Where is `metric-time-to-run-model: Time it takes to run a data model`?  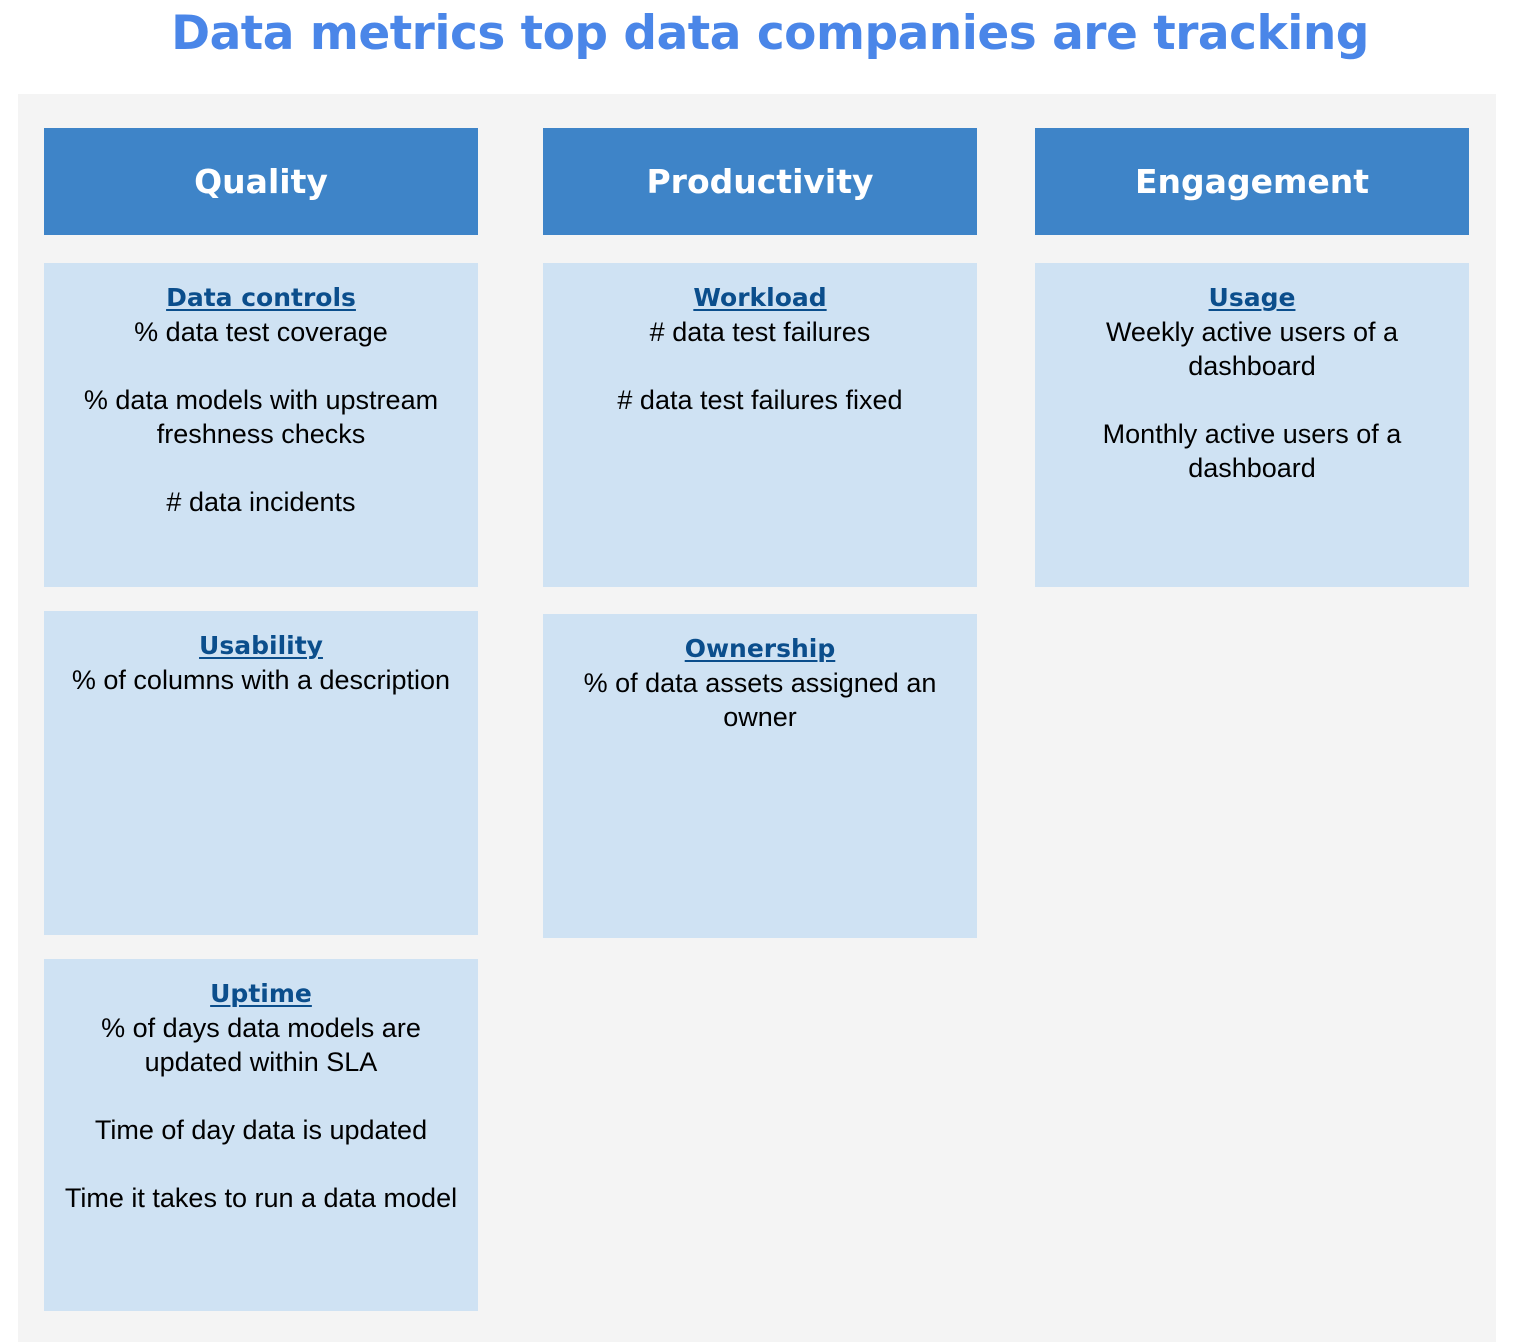 metric-time-to-run-model: Time it takes to run a data model is located at coordinates (261, 1198).